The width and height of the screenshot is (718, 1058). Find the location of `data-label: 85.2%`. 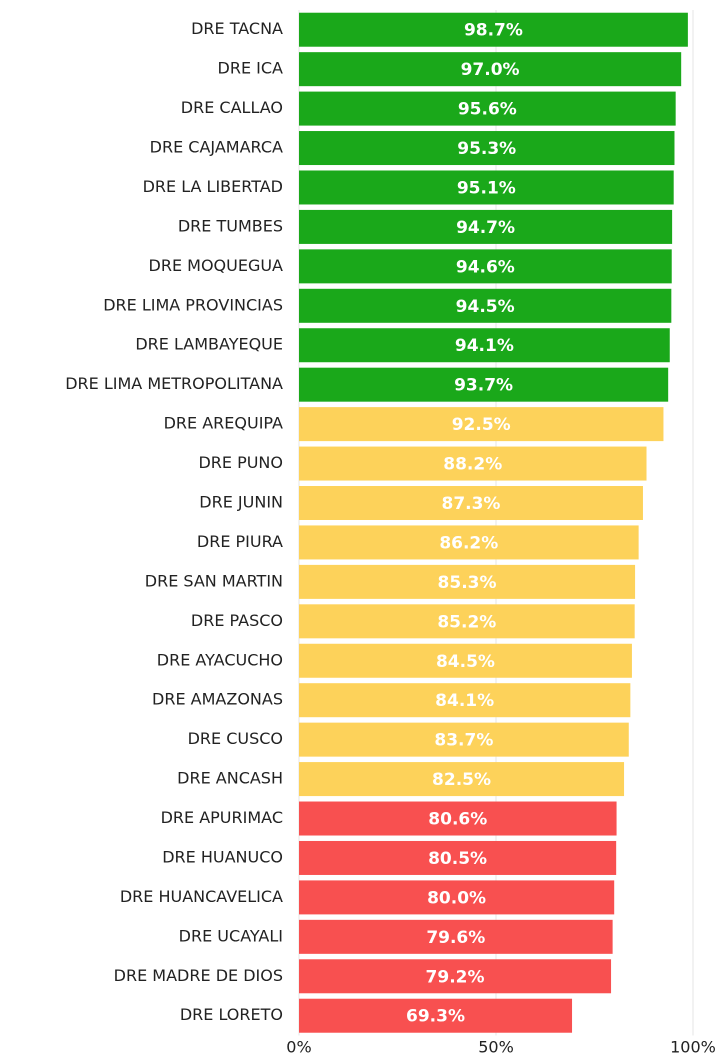

data-label: 85.2% is located at coordinates (466, 622).